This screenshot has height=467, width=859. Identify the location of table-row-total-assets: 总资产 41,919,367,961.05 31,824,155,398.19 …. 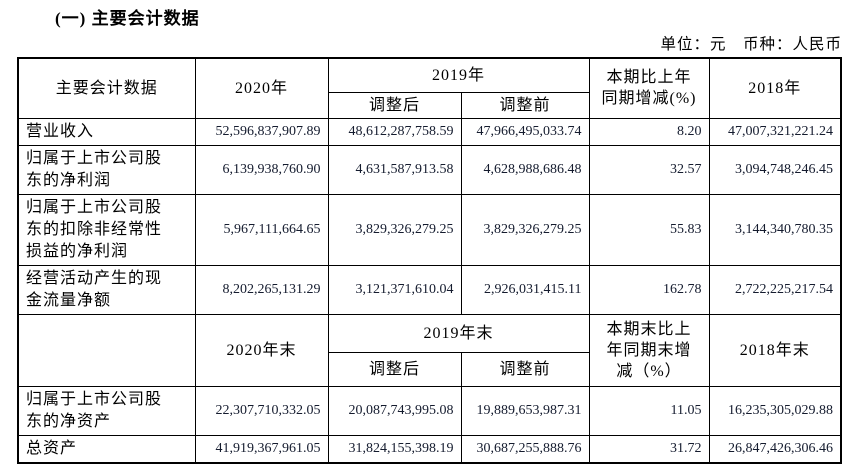
(429, 448).